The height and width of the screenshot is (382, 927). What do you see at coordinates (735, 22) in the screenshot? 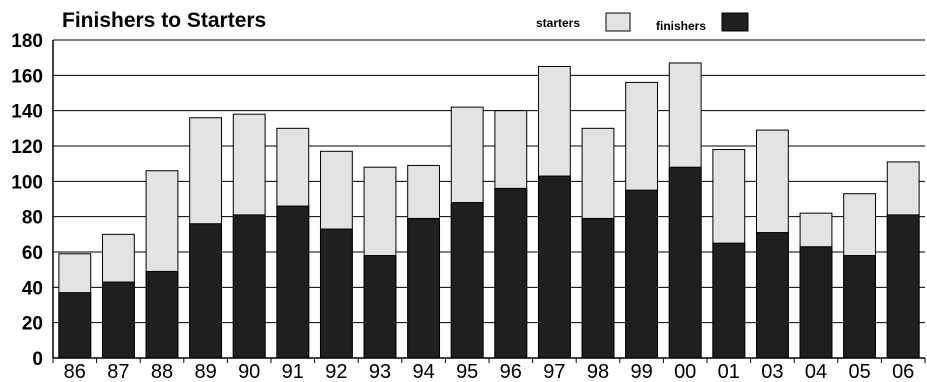
I see `legend-swatch-finishers` at bounding box center [735, 22].